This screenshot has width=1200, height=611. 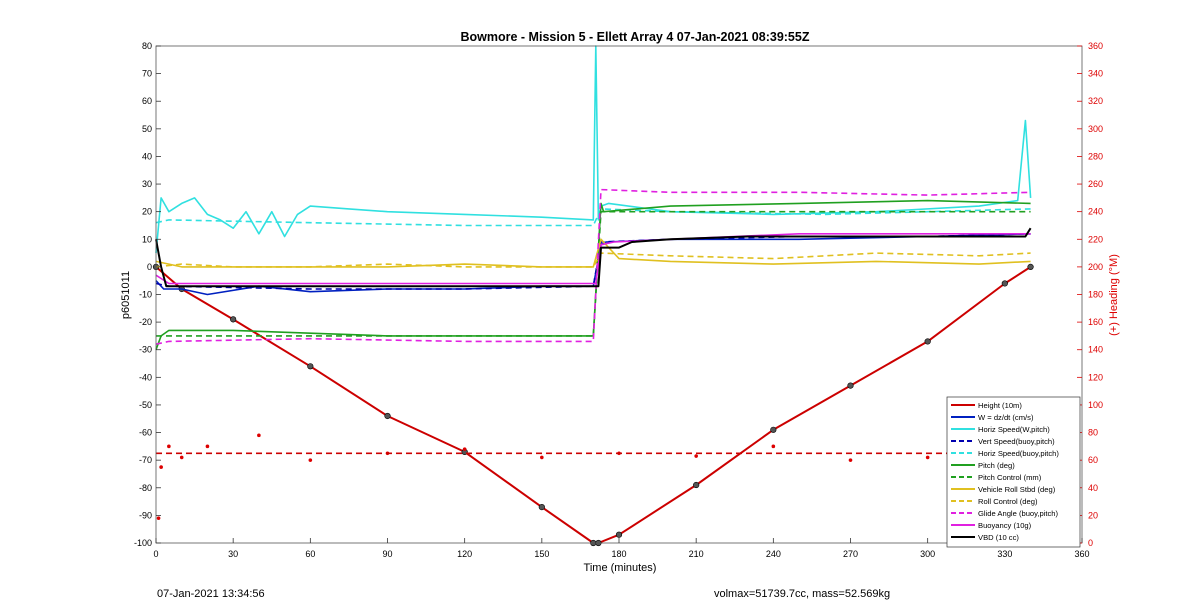 What do you see at coordinates (1095, 295) in the screenshot?
I see `y2-tick-label: 180` at bounding box center [1095, 295].